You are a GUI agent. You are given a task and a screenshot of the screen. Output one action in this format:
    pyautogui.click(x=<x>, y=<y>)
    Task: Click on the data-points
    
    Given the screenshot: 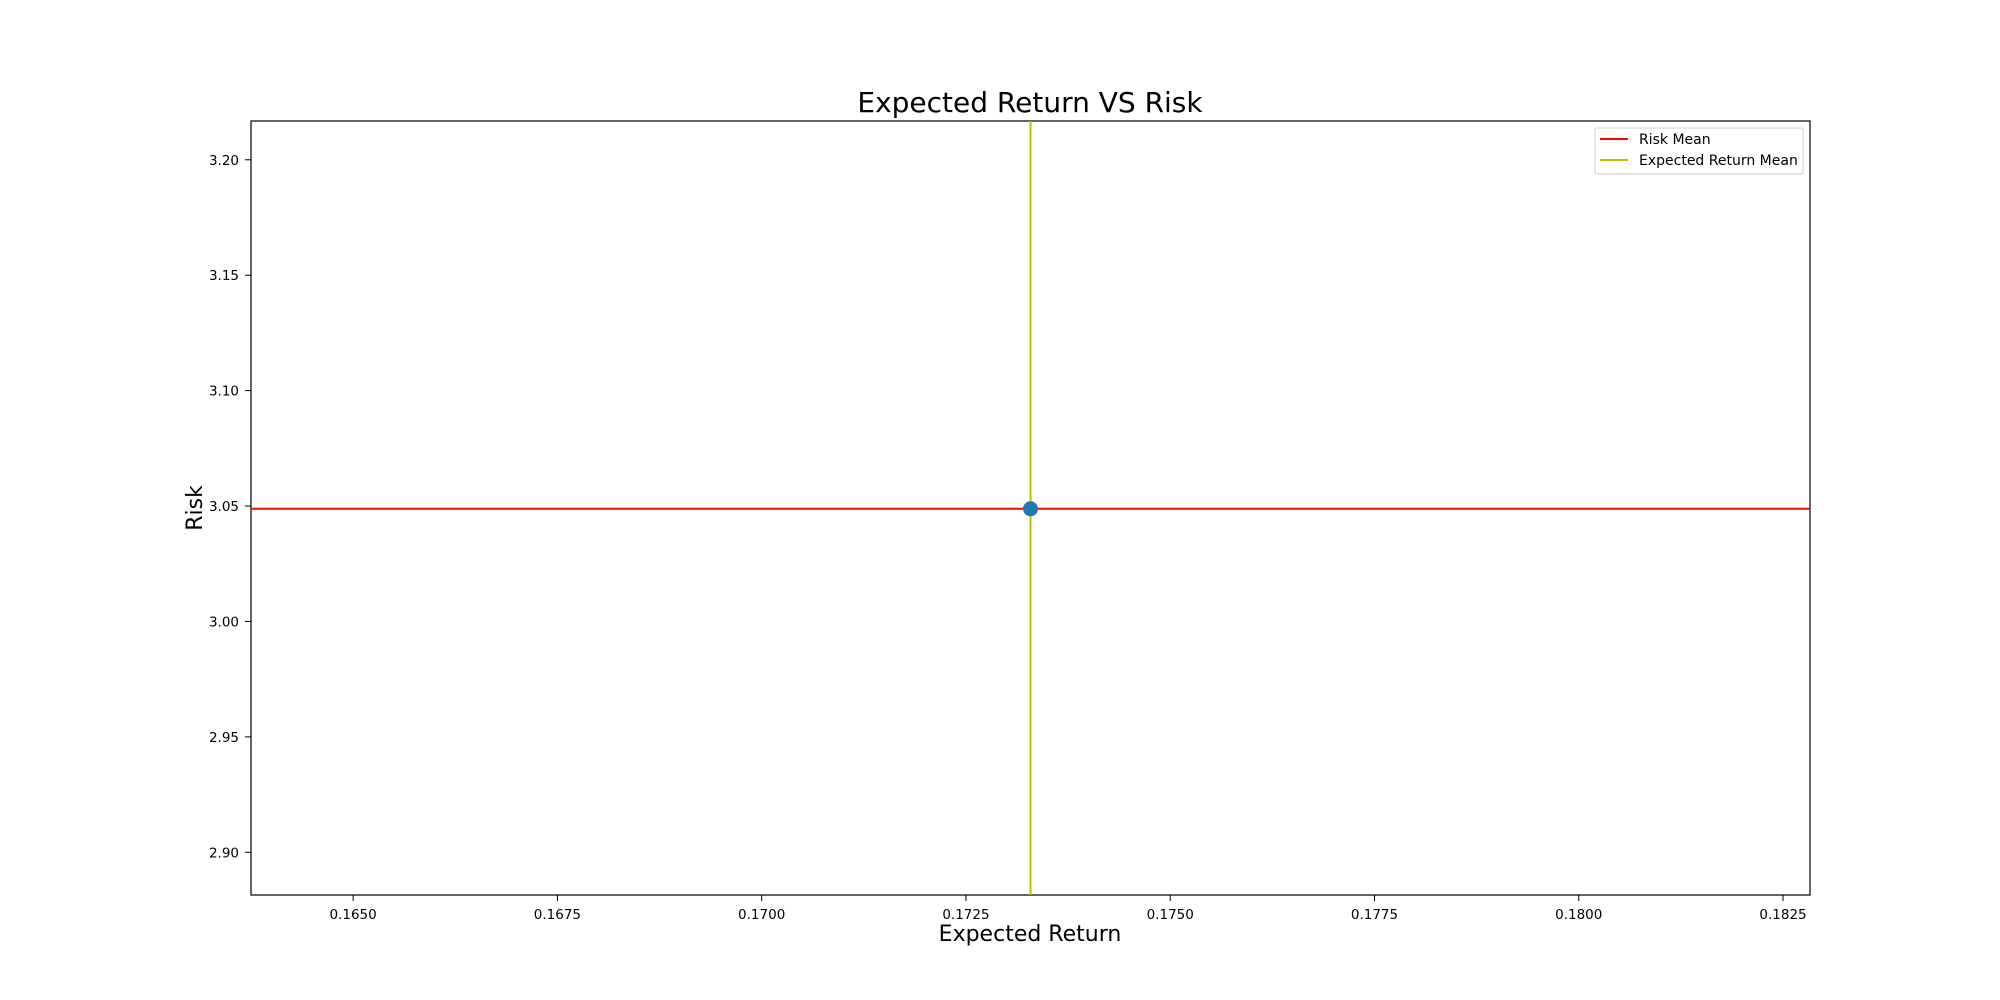 What is the action you would take?
    pyautogui.click(x=1030, y=509)
    